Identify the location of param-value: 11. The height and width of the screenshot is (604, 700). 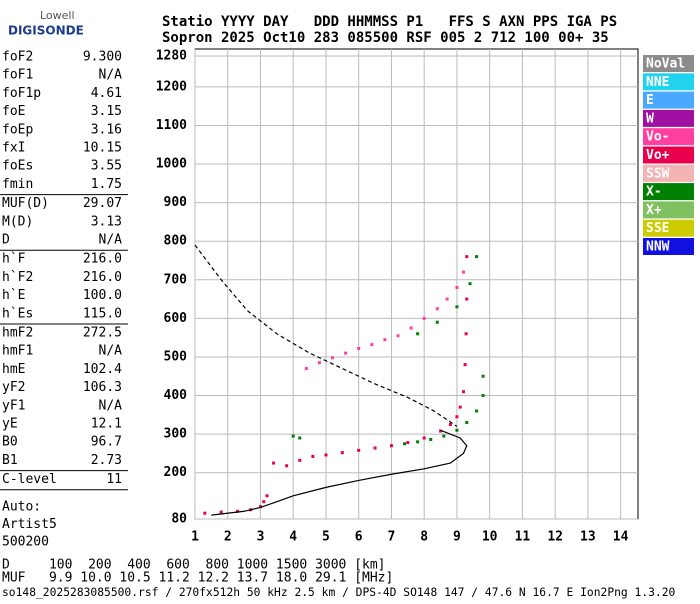
(114, 479).